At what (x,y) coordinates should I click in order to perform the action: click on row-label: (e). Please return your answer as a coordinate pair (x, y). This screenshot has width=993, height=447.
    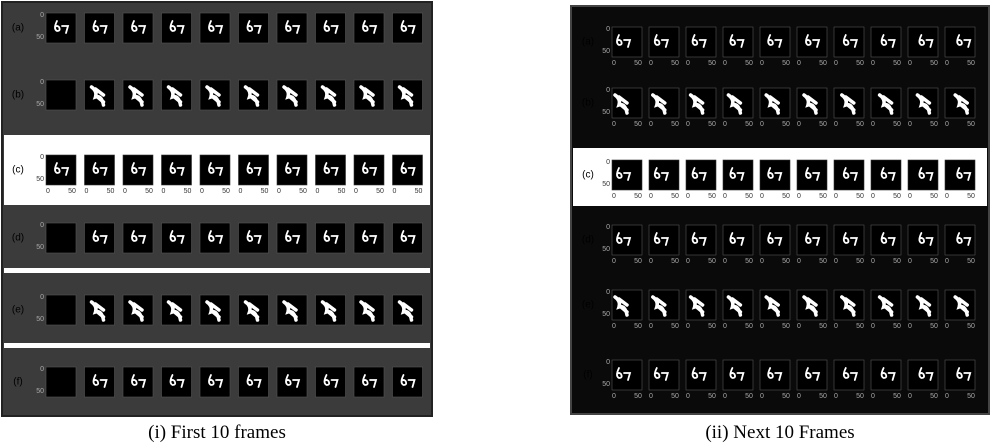
    Looking at the image, I should click on (18, 310).